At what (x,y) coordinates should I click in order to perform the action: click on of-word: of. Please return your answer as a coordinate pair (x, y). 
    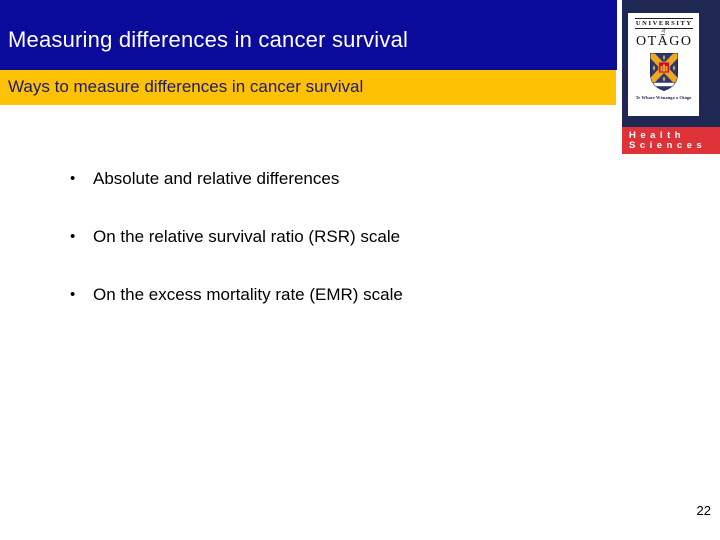
    Looking at the image, I should click on (663, 31).